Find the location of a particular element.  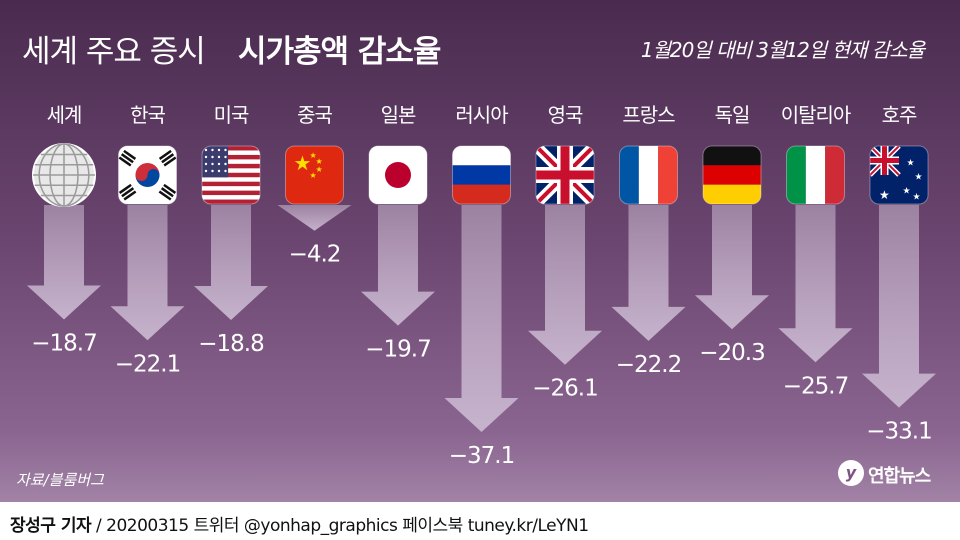

value-label: −18.7 is located at coordinates (63, 343).